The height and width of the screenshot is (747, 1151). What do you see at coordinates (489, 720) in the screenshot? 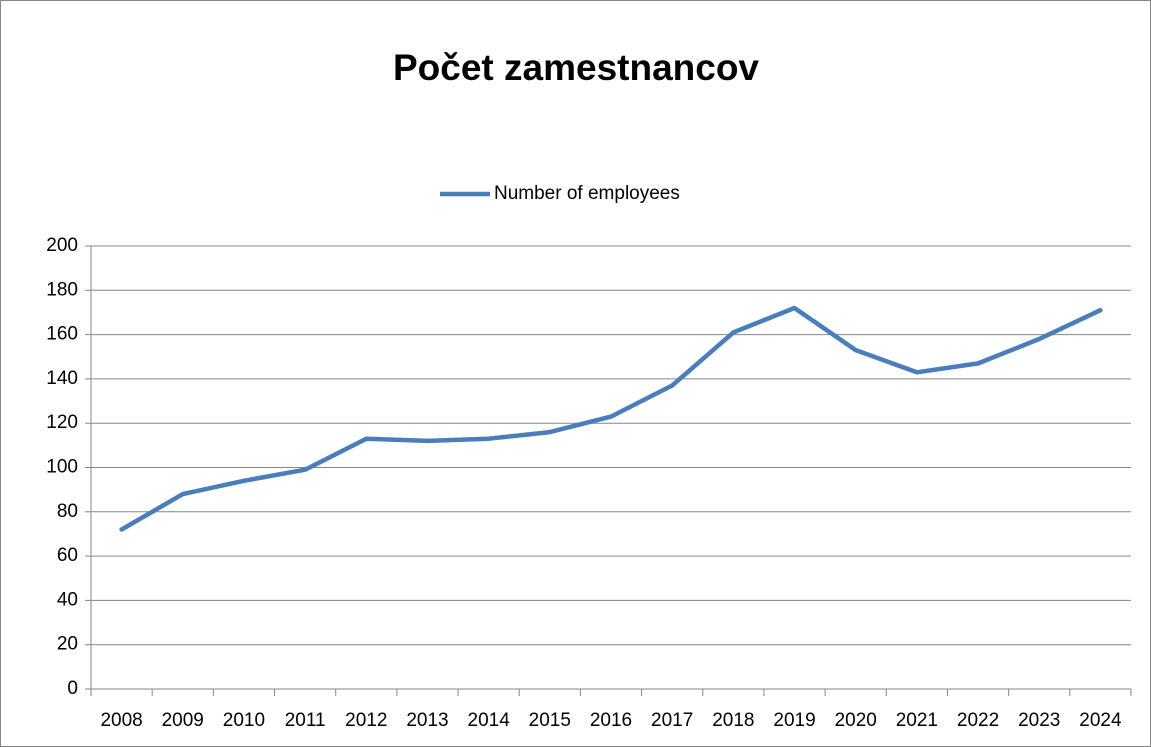
I see `x-tick-label: 2014` at bounding box center [489, 720].